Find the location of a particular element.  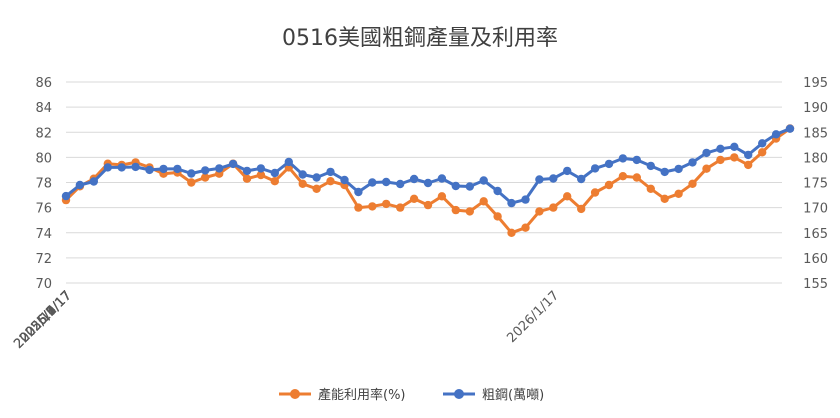

y-left-tick-label: 86 is located at coordinates (43, 83).